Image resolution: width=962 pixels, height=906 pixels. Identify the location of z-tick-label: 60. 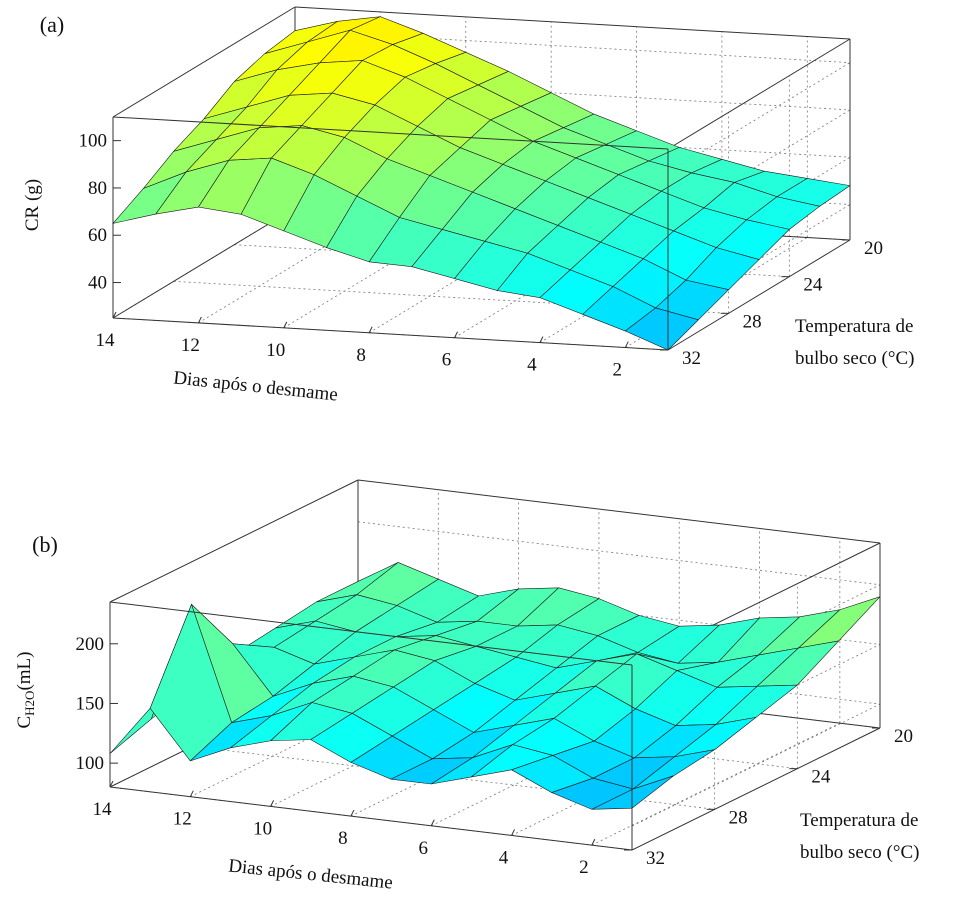
(97, 235).